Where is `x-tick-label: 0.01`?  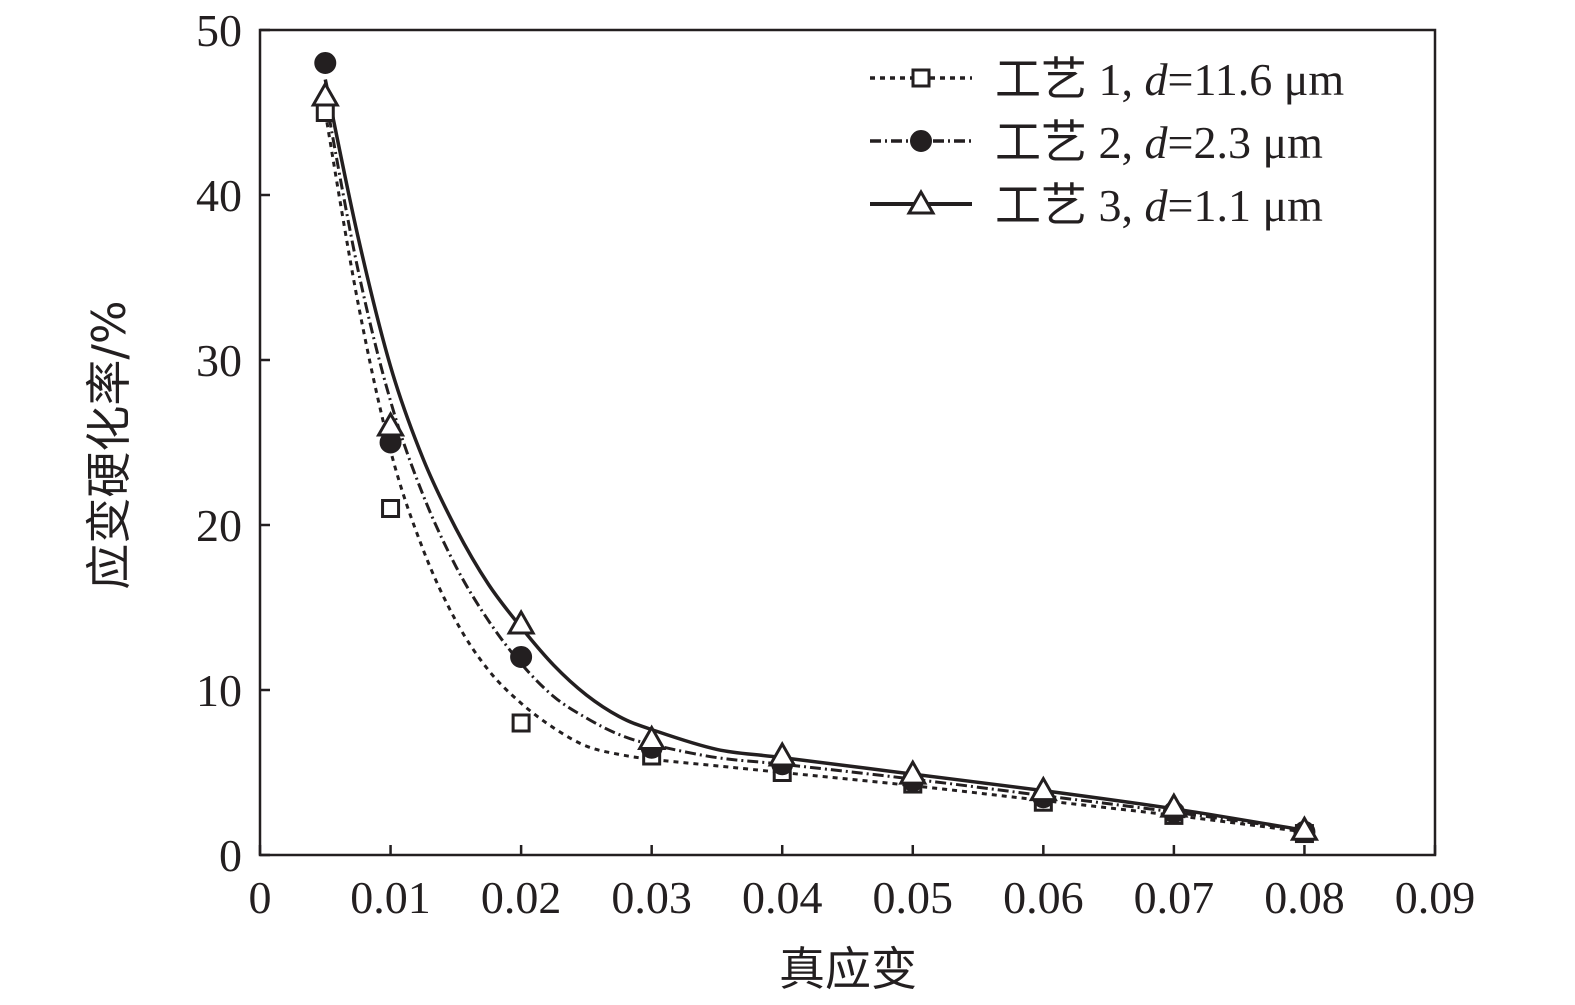
x-tick-label: 0.01 is located at coordinates (390, 897).